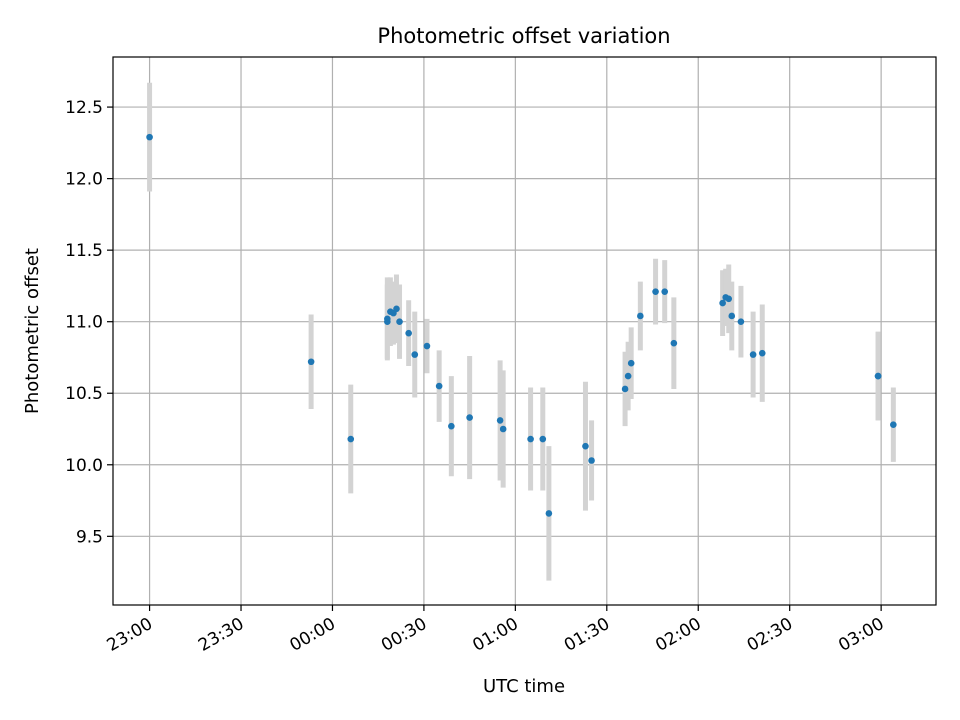 This screenshot has width=960, height=720. What do you see at coordinates (861, 635) in the screenshot?
I see `x-tick-label: 03:00` at bounding box center [861, 635].